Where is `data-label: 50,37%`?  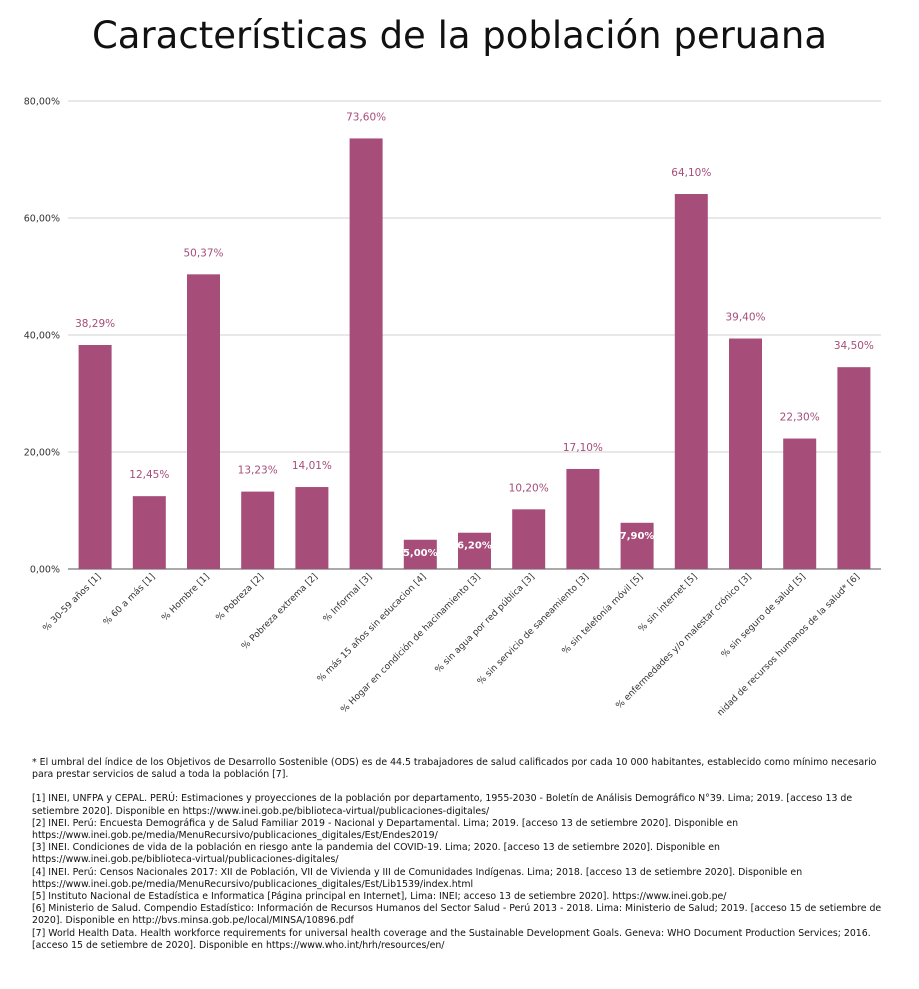
data-label: 50,37% is located at coordinates (203, 253).